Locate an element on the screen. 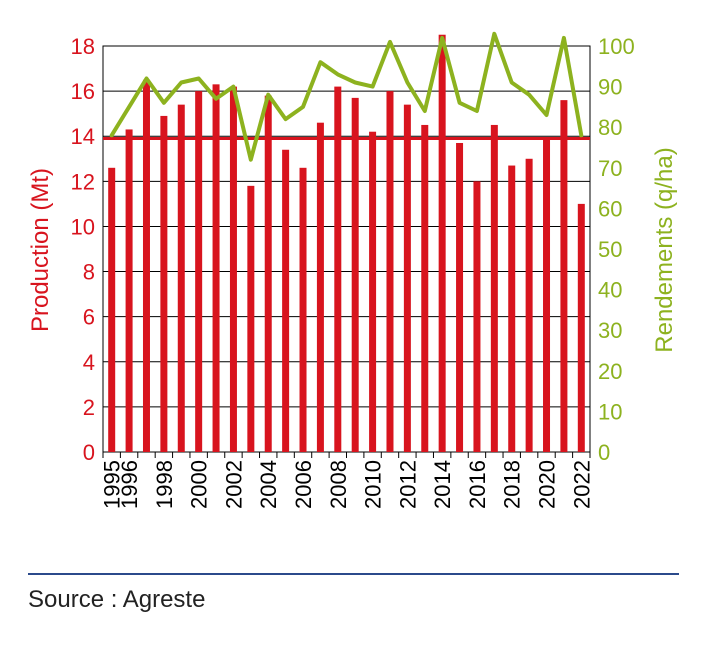 The width and height of the screenshot is (718, 645). x-tick-label: 2008 is located at coordinates (338, 484).